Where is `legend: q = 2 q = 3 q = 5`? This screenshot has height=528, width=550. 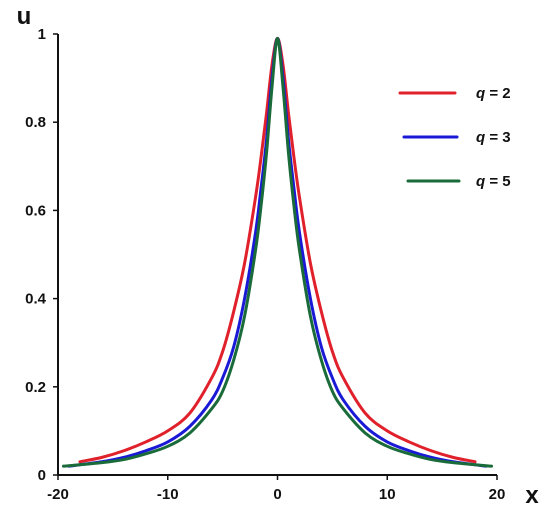 legend: q = 2 q = 3 q = 5 is located at coordinates (454, 137).